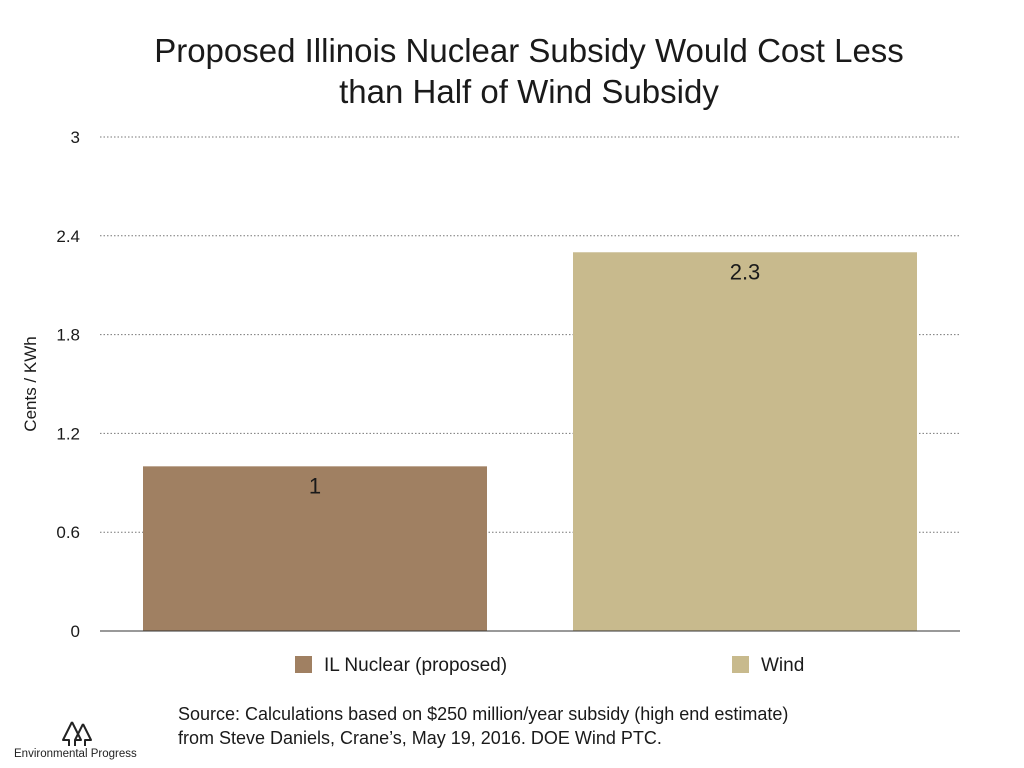  Describe the element at coordinates (529, 91) in the screenshot. I see `chart-title-line-2: than Half of Wind Subsidy` at that location.